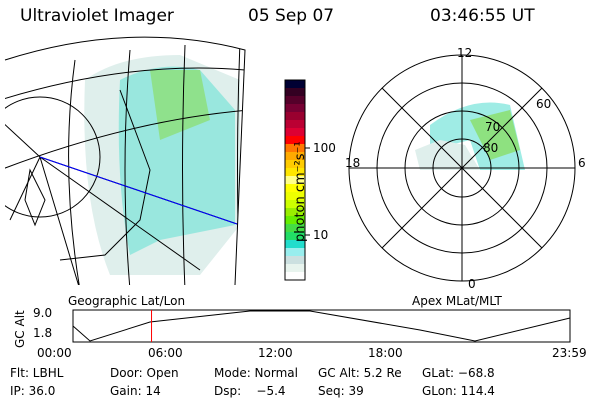 The height and width of the screenshot is (400, 600). What do you see at coordinates (544, 104) in the screenshot?
I see `lat-60-label: 60` at bounding box center [544, 104].